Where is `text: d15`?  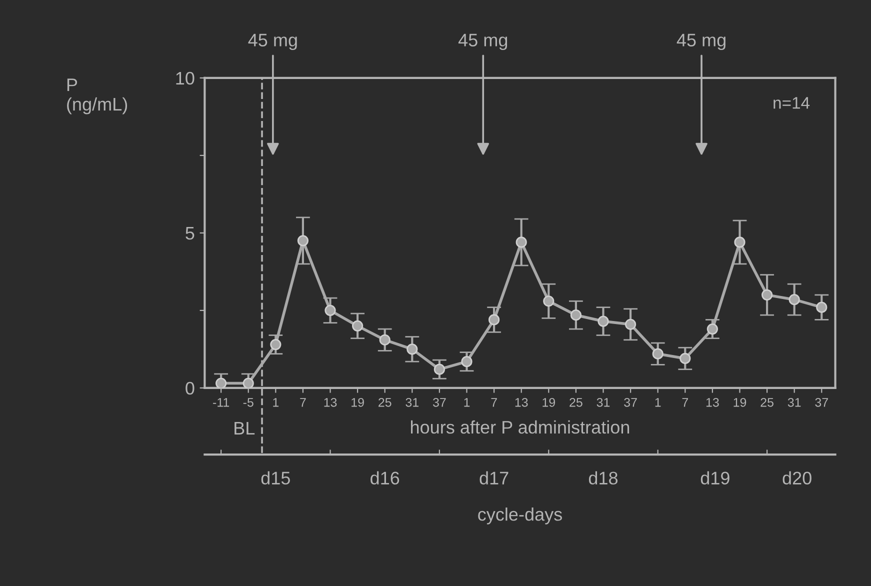 text: d15 is located at coordinates (275, 478).